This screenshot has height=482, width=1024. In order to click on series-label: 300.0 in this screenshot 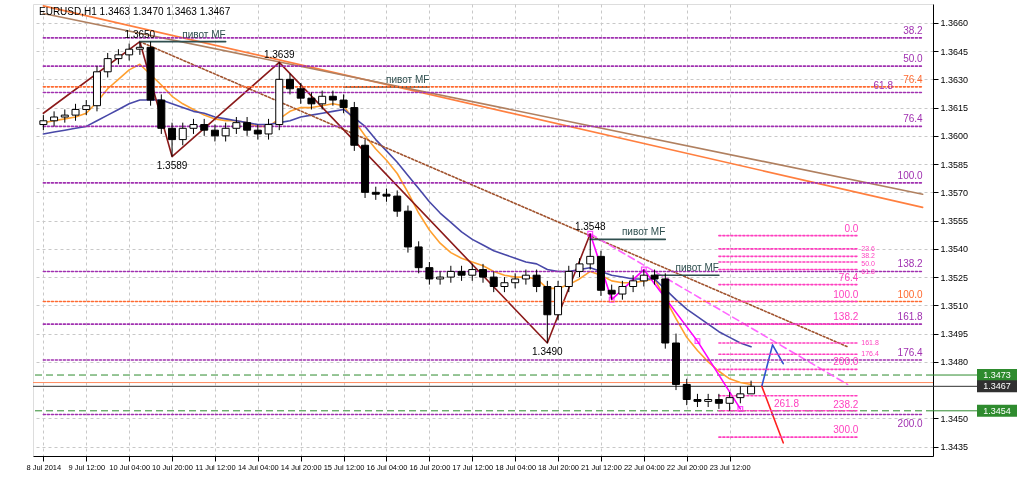, I will do `click(846, 430)`.